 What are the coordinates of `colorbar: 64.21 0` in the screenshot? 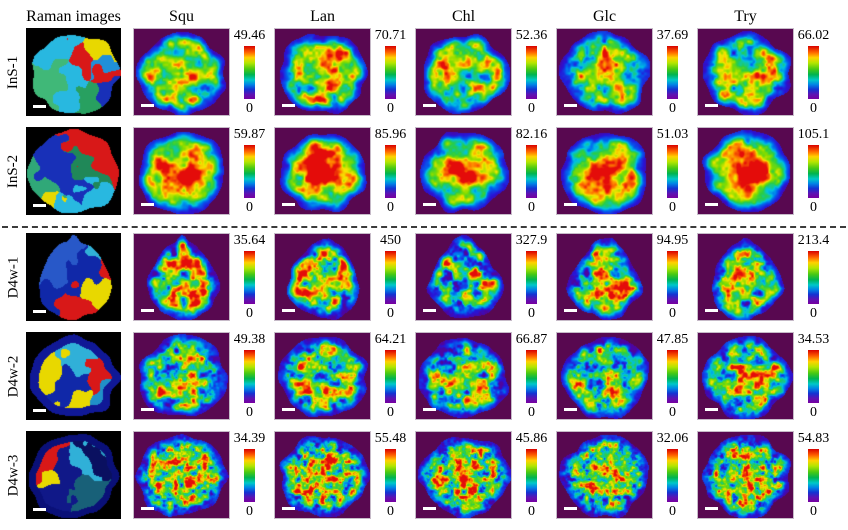 It's located at (390, 376).